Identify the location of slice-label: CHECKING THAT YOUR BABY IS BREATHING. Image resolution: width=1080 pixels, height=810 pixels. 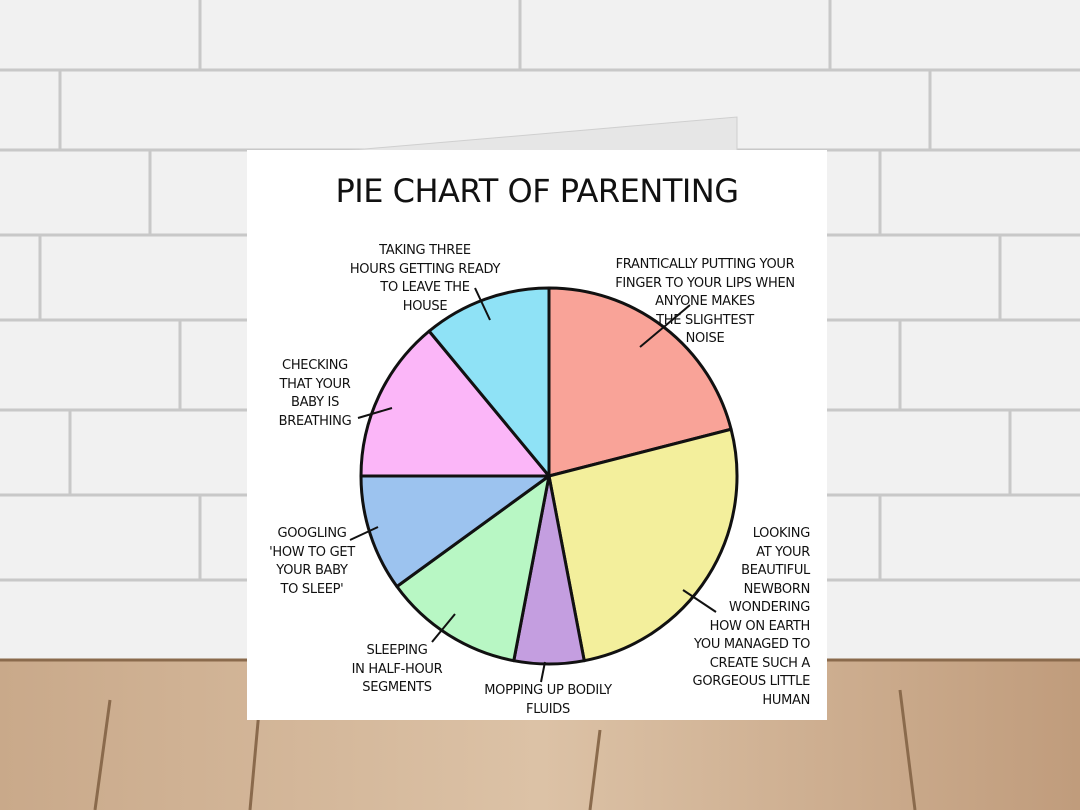
(315, 393).